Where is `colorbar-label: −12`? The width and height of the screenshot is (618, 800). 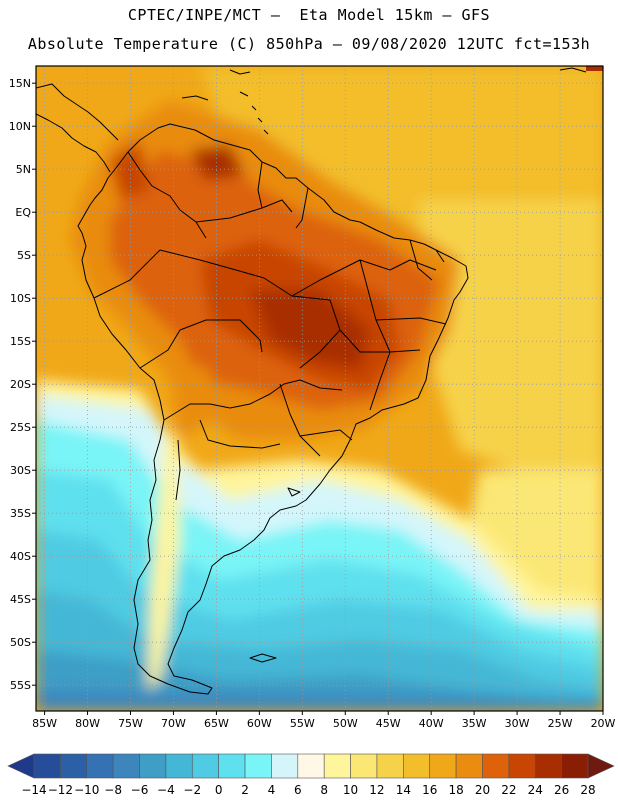
colorbar-label: −12 is located at coordinates (60, 790).